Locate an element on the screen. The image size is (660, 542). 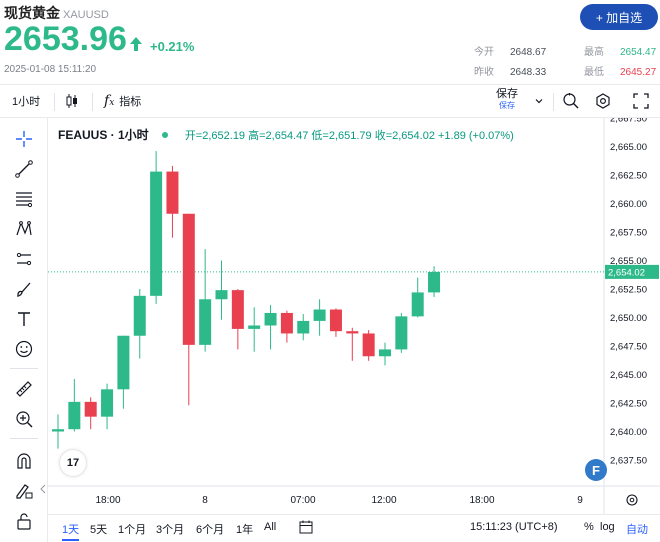
stat-open-value: 2648.67 is located at coordinates (528, 52).